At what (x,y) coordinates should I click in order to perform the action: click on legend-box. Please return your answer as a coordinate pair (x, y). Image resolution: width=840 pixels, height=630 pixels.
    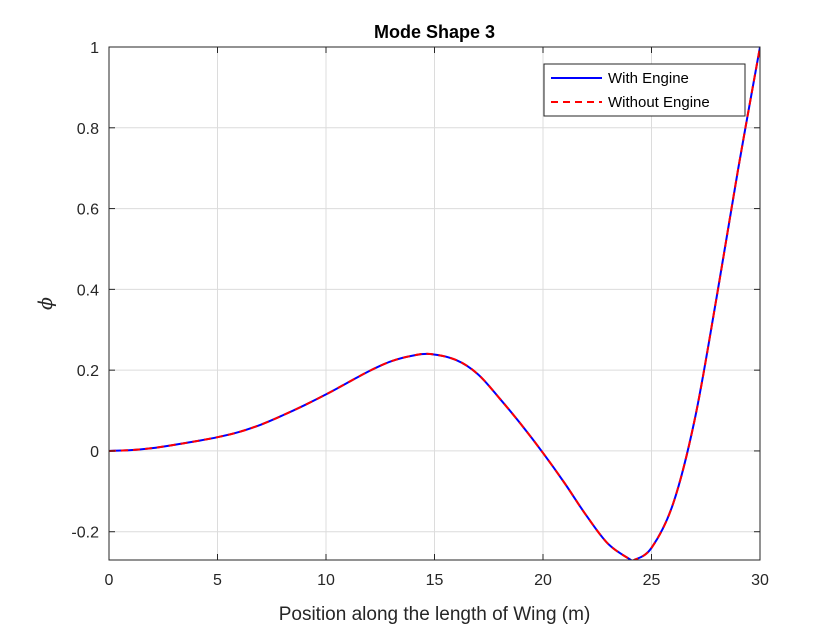
    Looking at the image, I should click on (644, 90).